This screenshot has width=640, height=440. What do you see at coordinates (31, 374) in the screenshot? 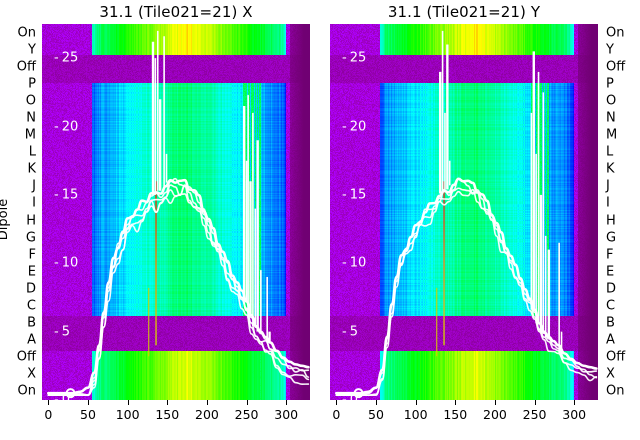
I see `category-tick-left-20: X` at bounding box center [31, 374].